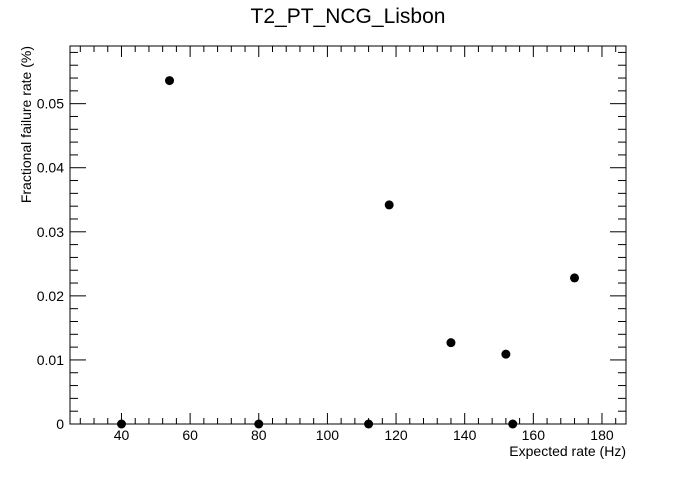 This screenshot has height=477, width=696. What do you see at coordinates (465, 435) in the screenshot?
I see `x-tick-label: 140` at bounding box center [465, 435].